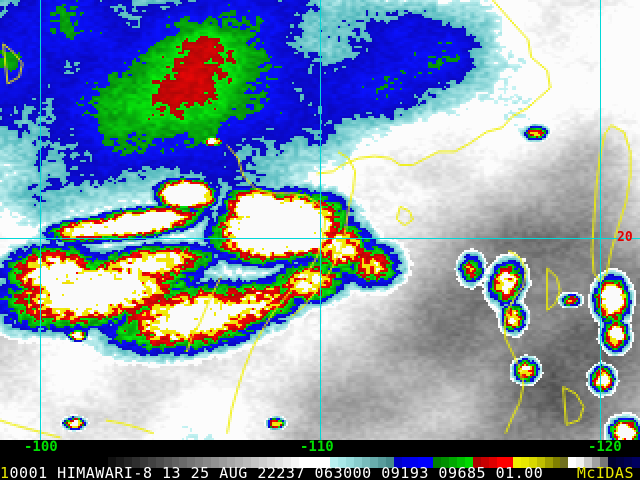 The height and width of the screenshot is (480, 640). I want to click on longitude-label: -100, so click(41, 447).